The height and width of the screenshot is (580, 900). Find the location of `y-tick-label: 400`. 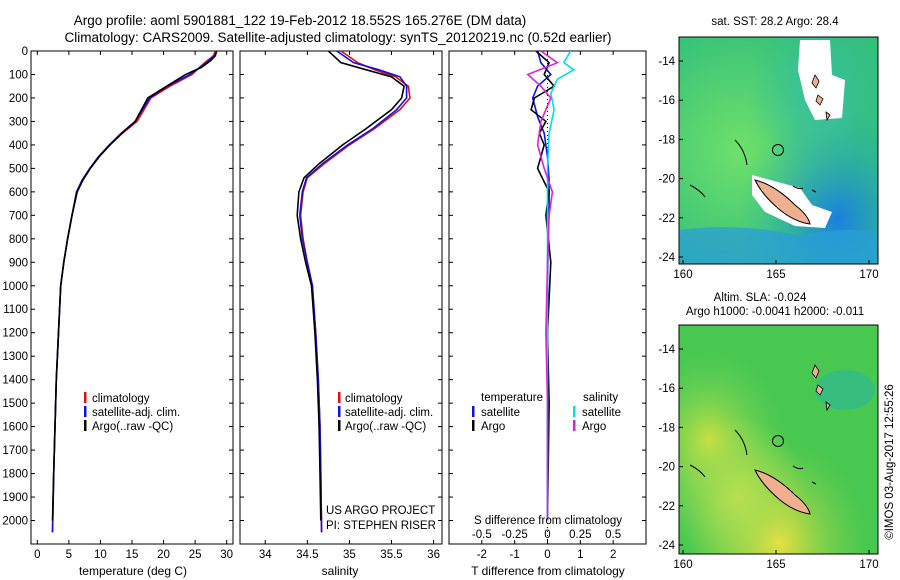

y-tick-label: 400 is located at coordinates (18, 146).